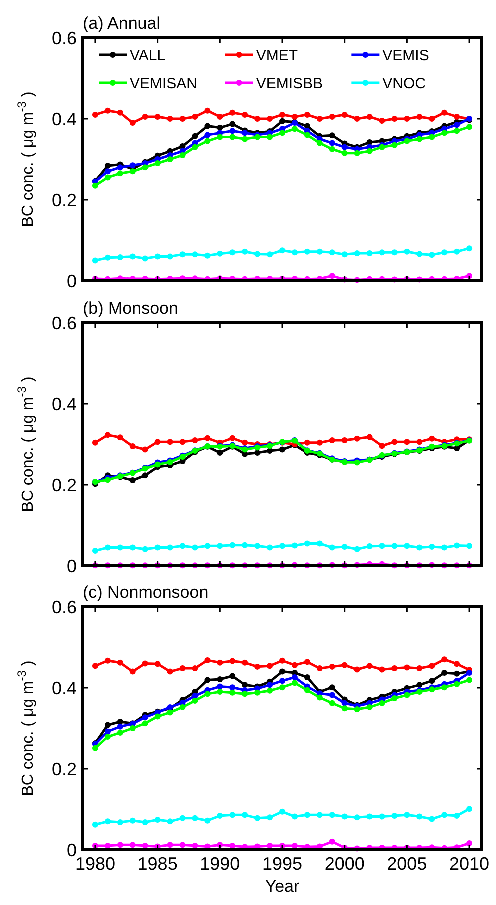  I want to click on legend-label: VEMISBB, so click(290, 83).